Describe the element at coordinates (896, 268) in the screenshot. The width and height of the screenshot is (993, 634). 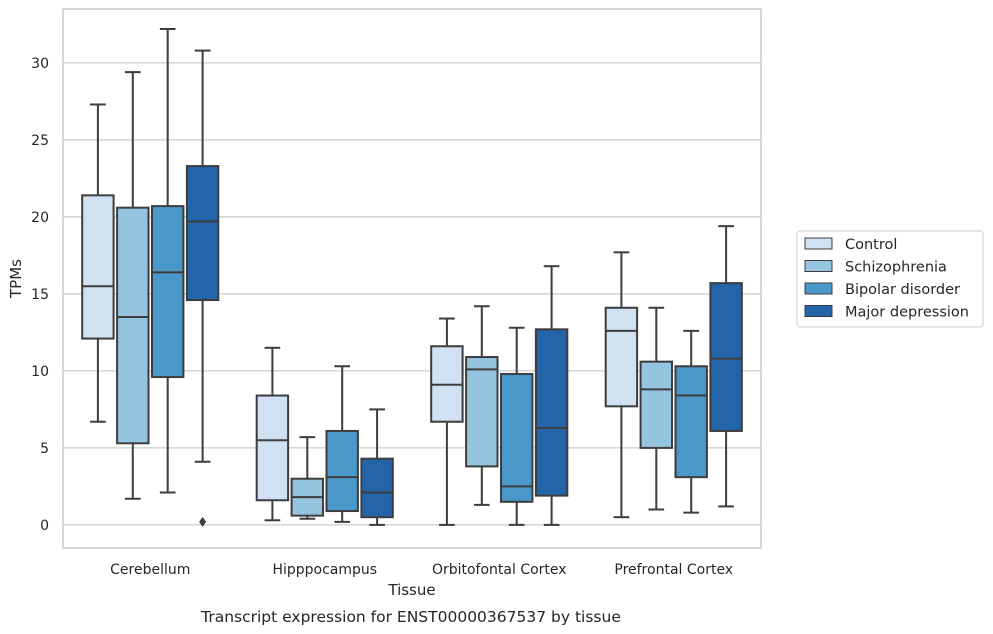
I see `legend-label: Schizophrenia` at that location.